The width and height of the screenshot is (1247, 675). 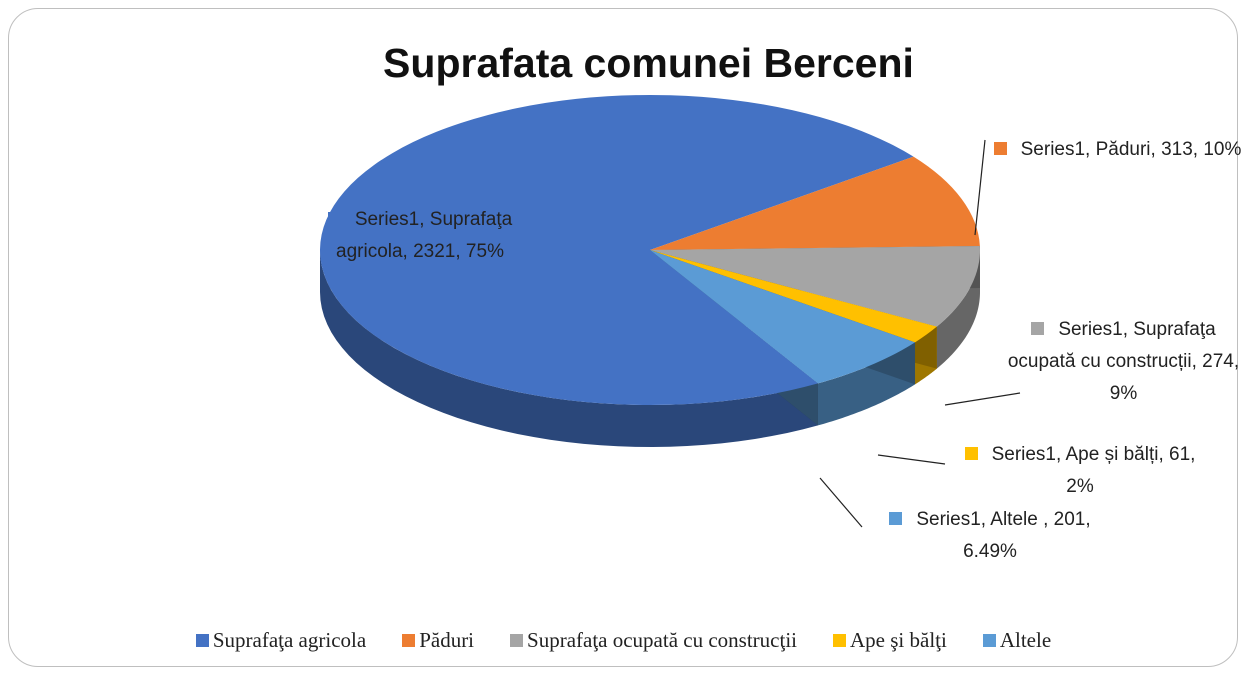 I want to click on data-label: Series1, Suprafaţa agricola, 2321, 75%, so click(x=420, y=236).